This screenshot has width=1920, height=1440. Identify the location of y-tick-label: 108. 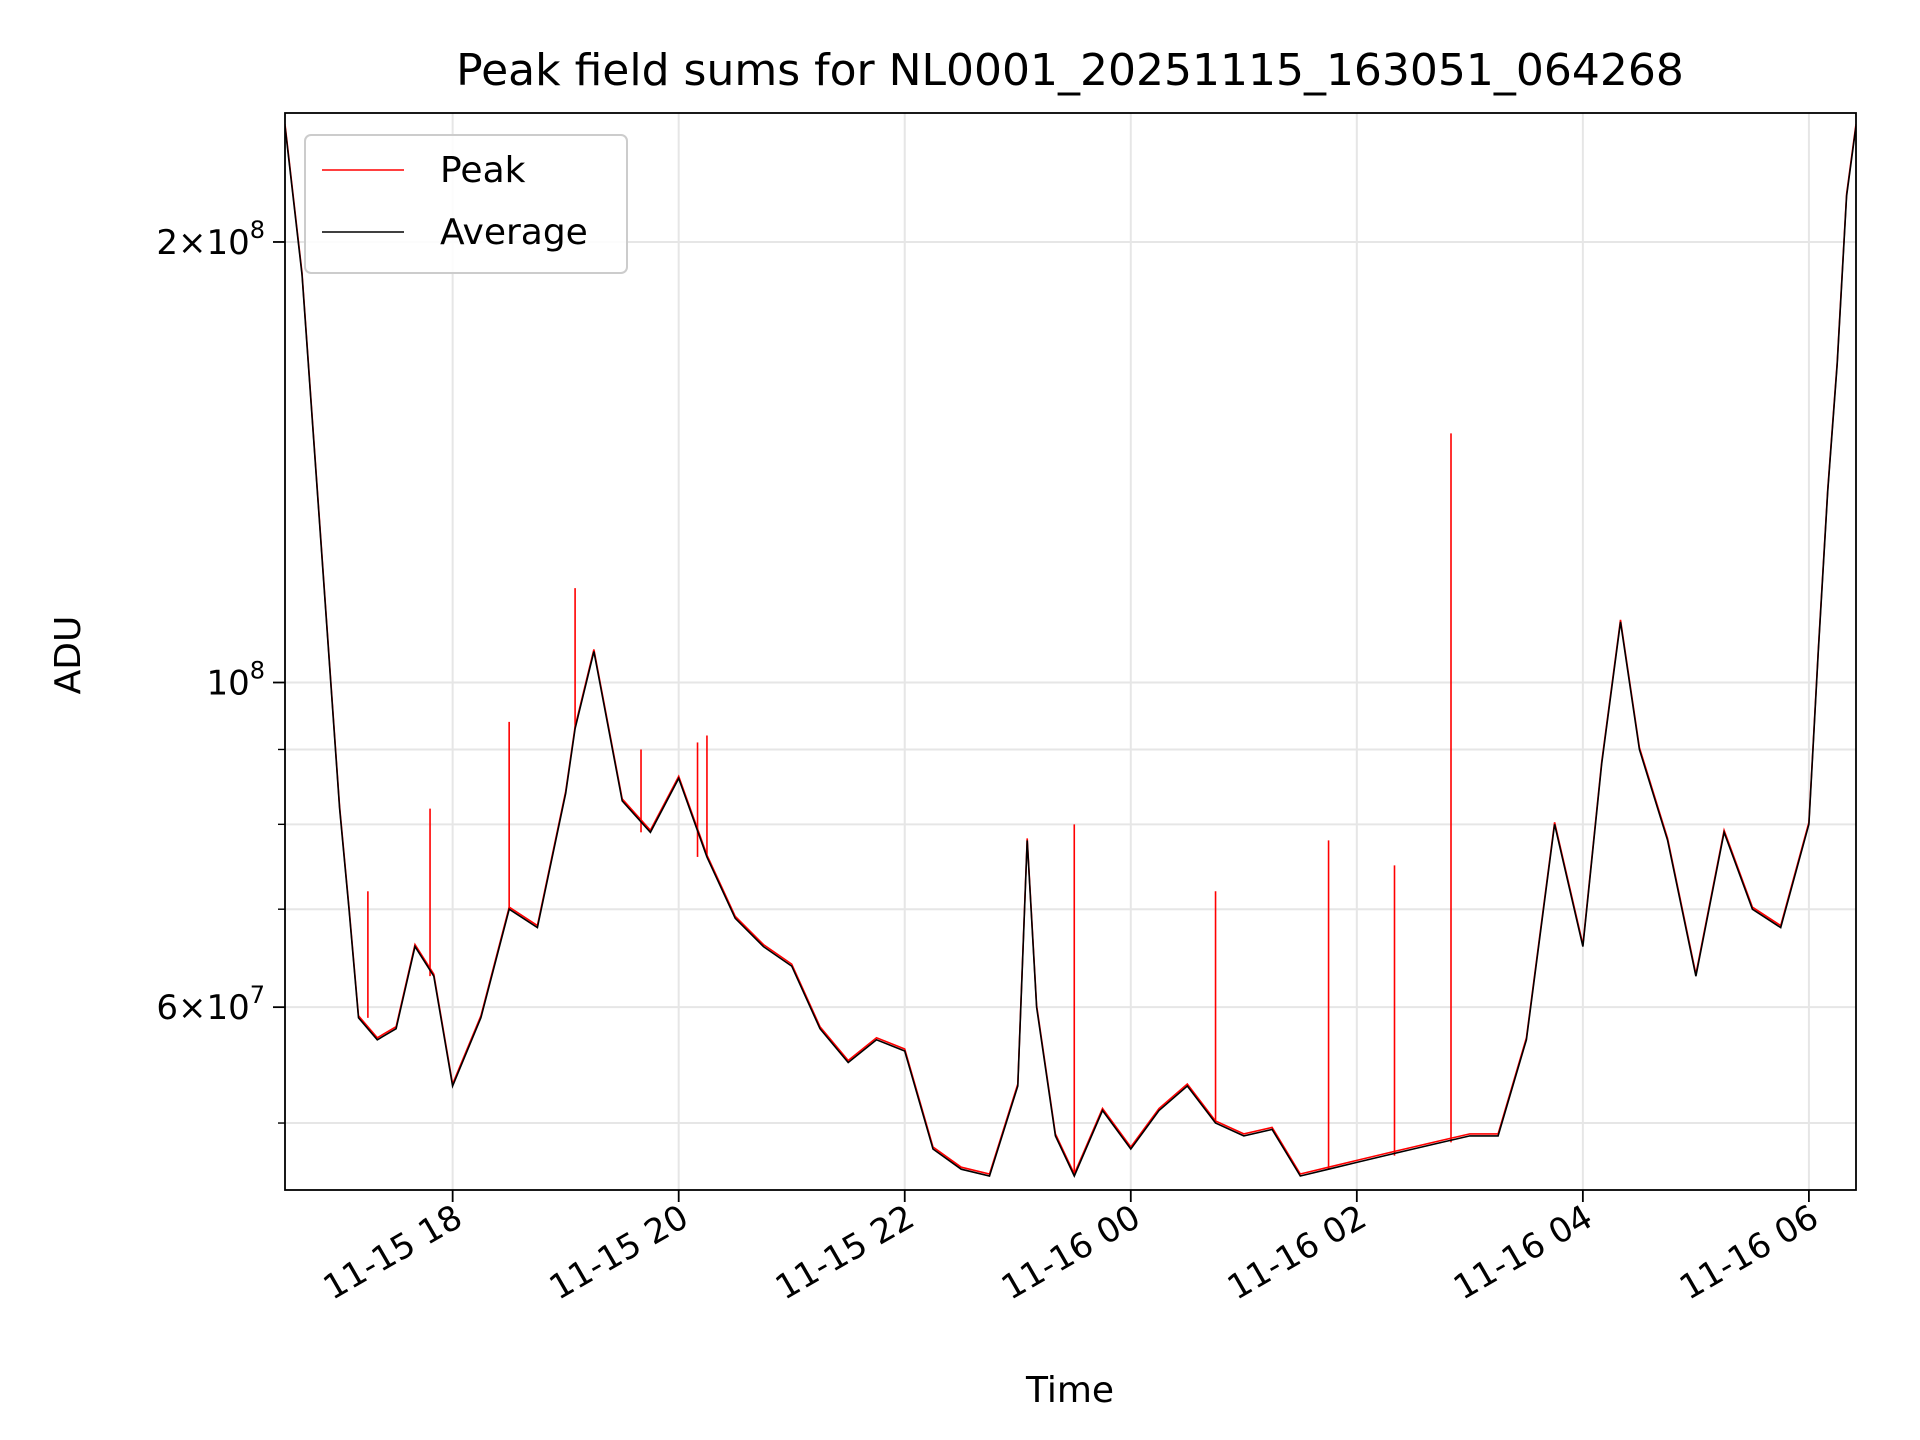
(235, 680).